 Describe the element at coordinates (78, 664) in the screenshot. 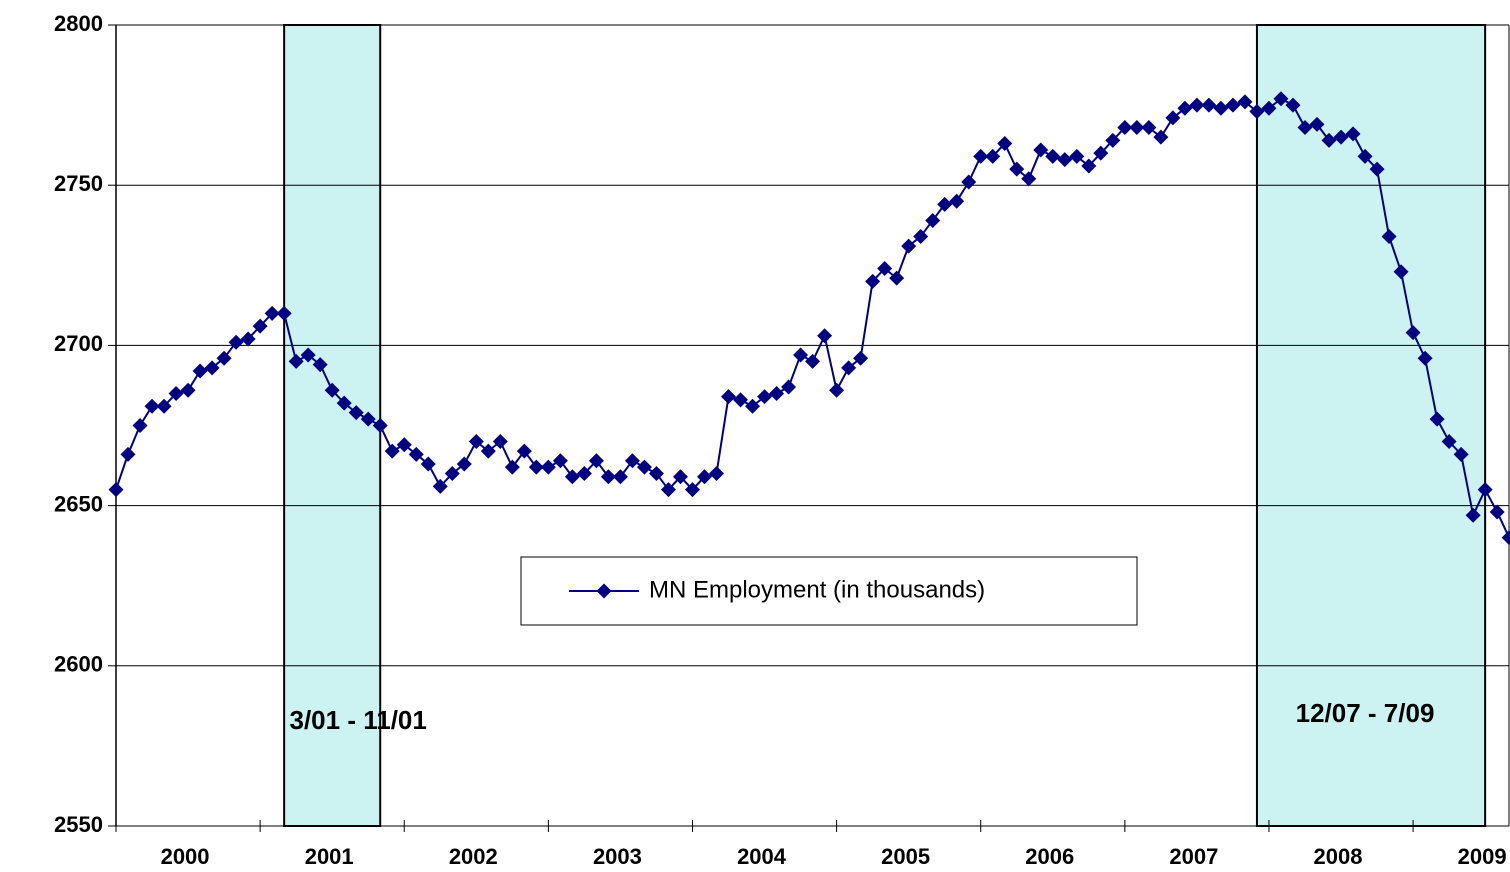

I see `y-tick-label: 2600` at that location.